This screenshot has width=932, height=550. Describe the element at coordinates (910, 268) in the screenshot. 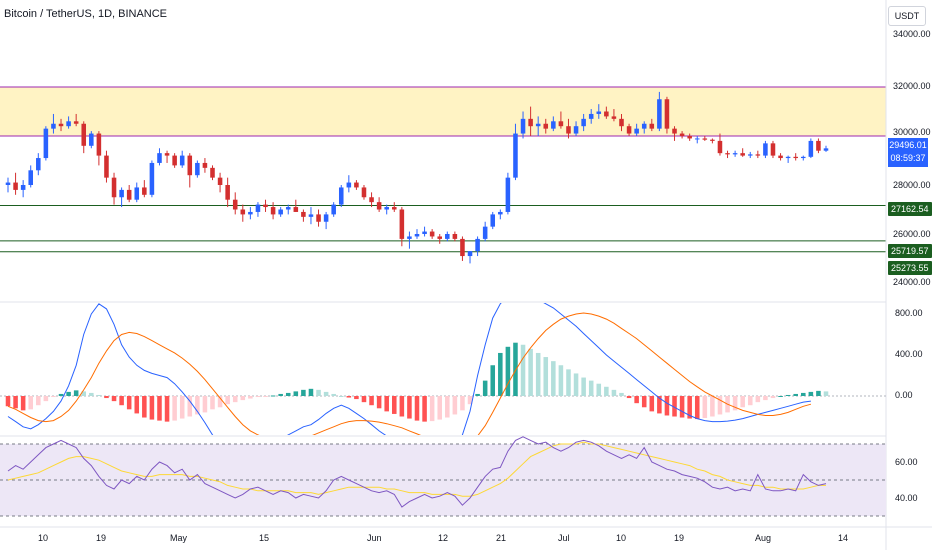

I see `level-label: 25273.55` at that location.